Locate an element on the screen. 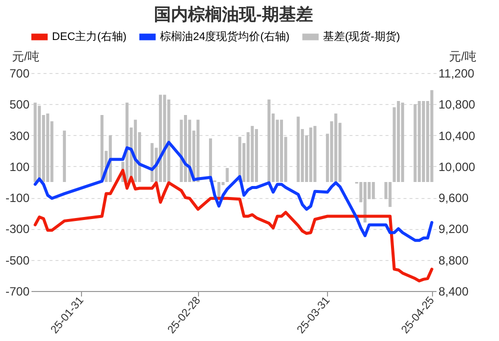 The image size is (499, 341). y-tick-label: -700 is located at coordinates (17, 291).